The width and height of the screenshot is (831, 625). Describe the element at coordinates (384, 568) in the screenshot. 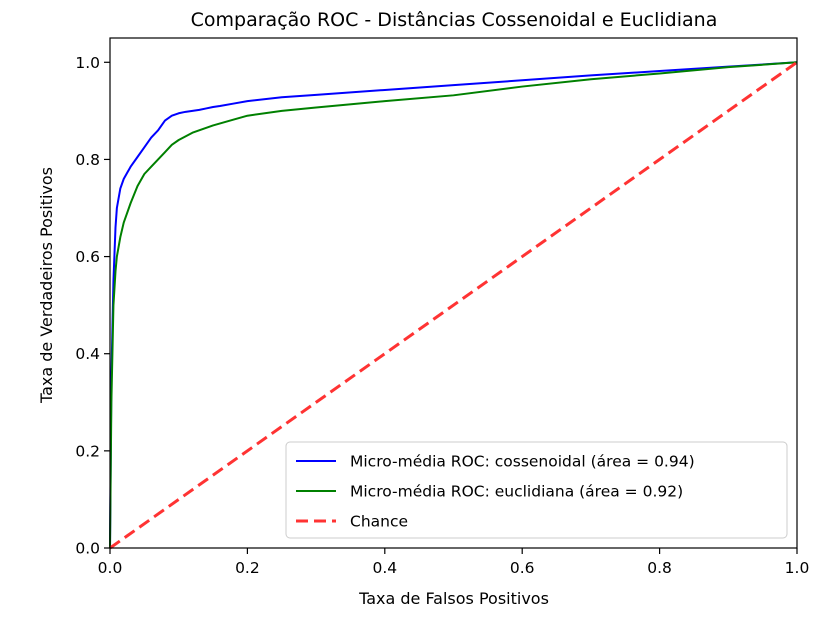

I see `x-tick-label: 0.4` at that location.